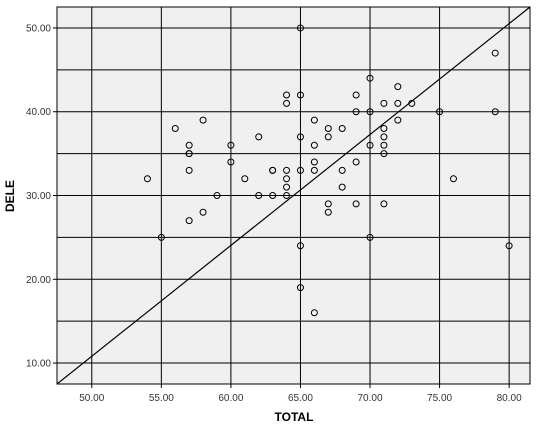 This screenshot has height=429, width=536. I want to click on x-tick-label: 80.00, so click(509, 398).